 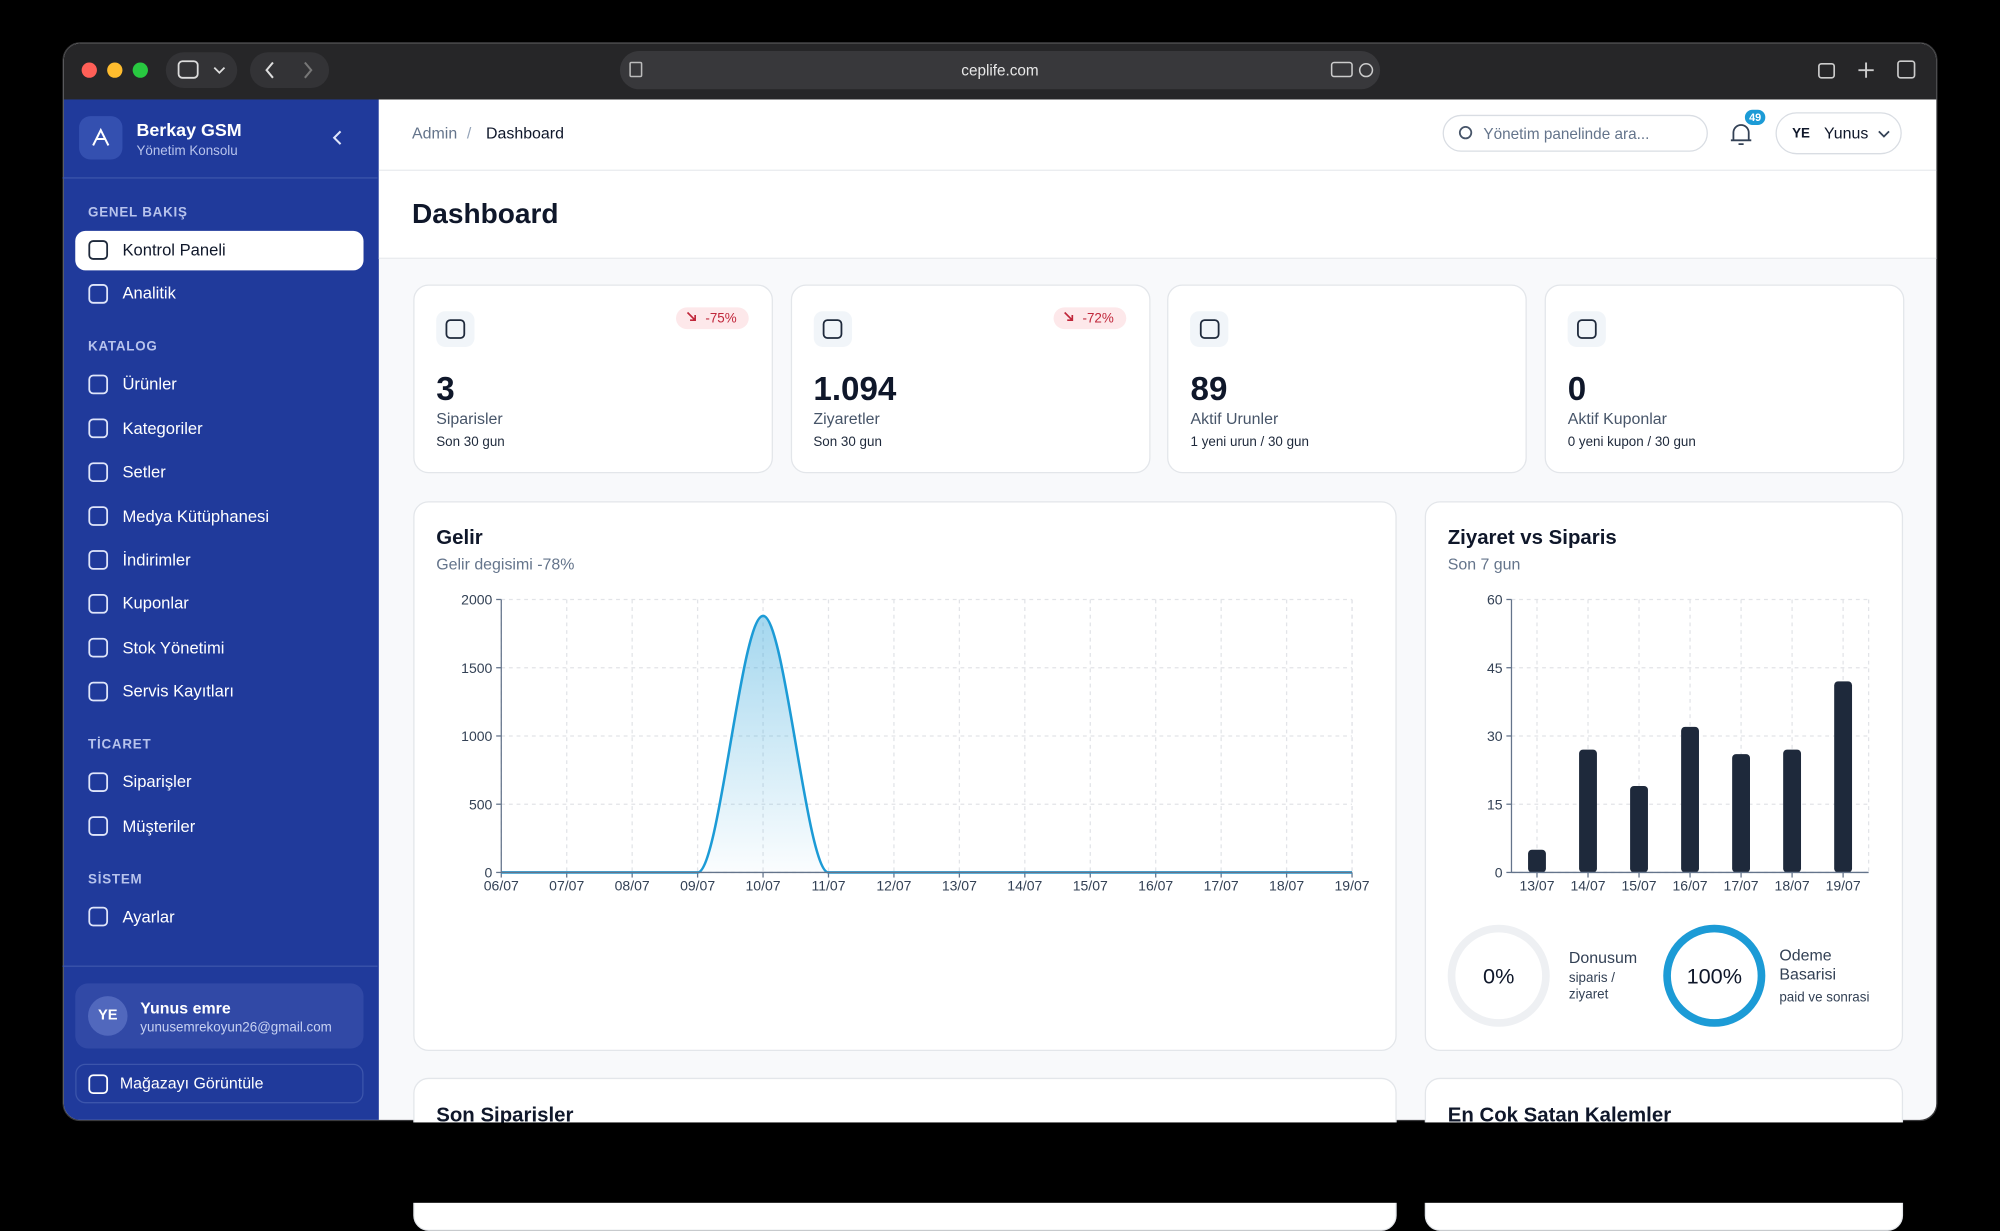 I want to click on nav-label: Kontrol Paneli, so click(x=174, y=250).